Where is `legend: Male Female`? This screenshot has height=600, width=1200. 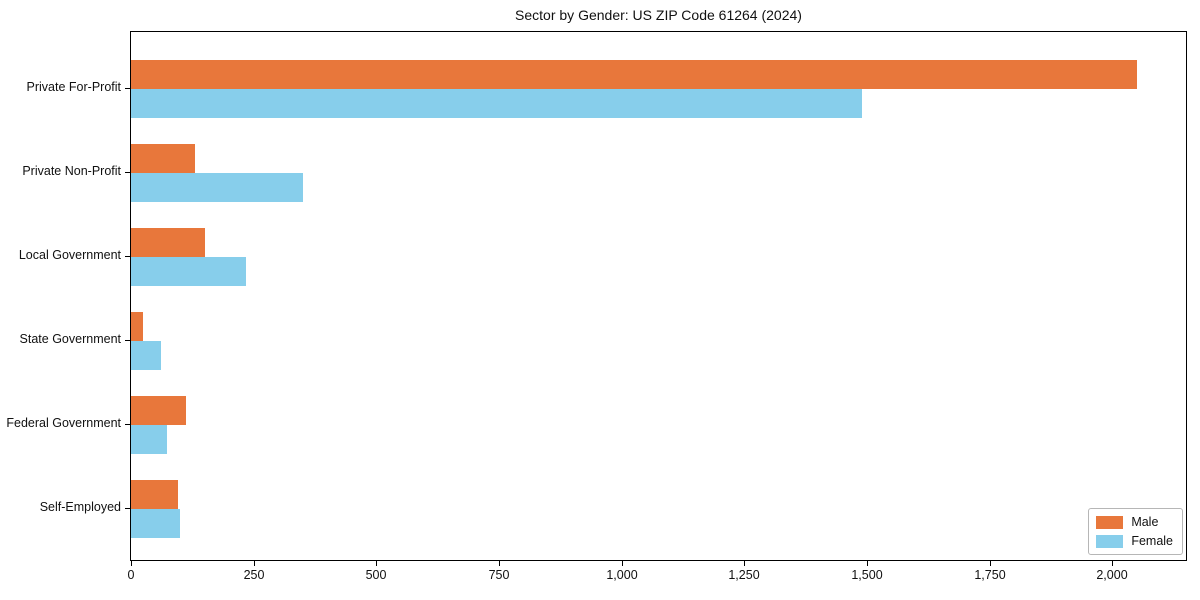 legend: Male Female is located at coordinates (1135, 531).